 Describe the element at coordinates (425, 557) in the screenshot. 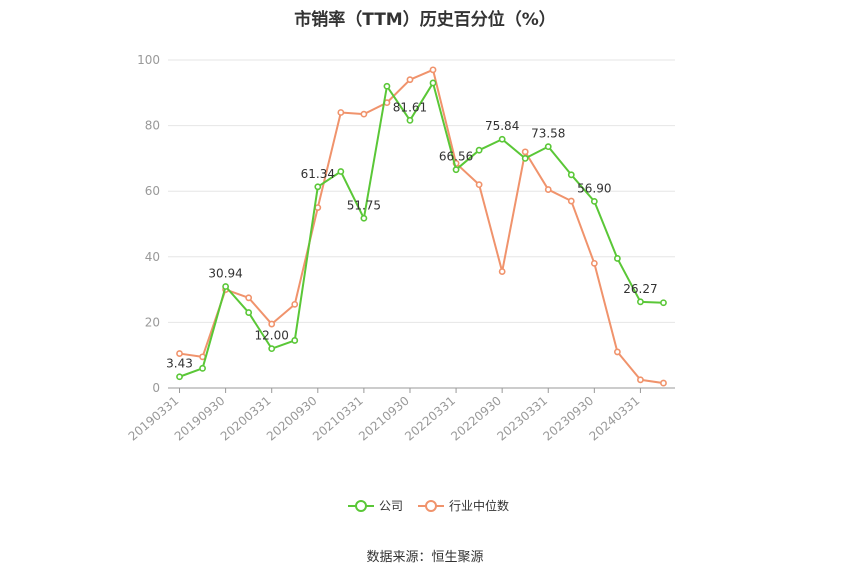

I see `data-source: 数据来源：恒生聚源` at that location.